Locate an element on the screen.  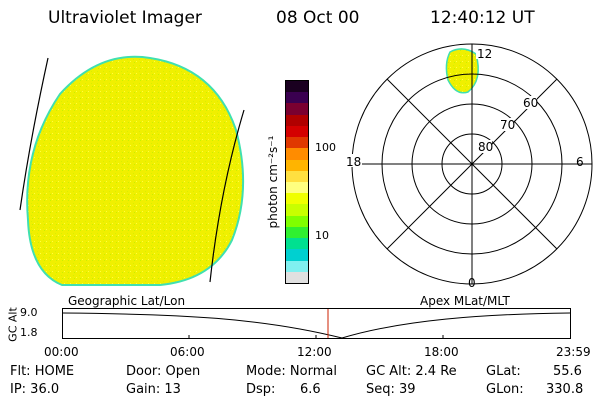
status-glat-value: 55.6 is located at coordinates (567, 371).